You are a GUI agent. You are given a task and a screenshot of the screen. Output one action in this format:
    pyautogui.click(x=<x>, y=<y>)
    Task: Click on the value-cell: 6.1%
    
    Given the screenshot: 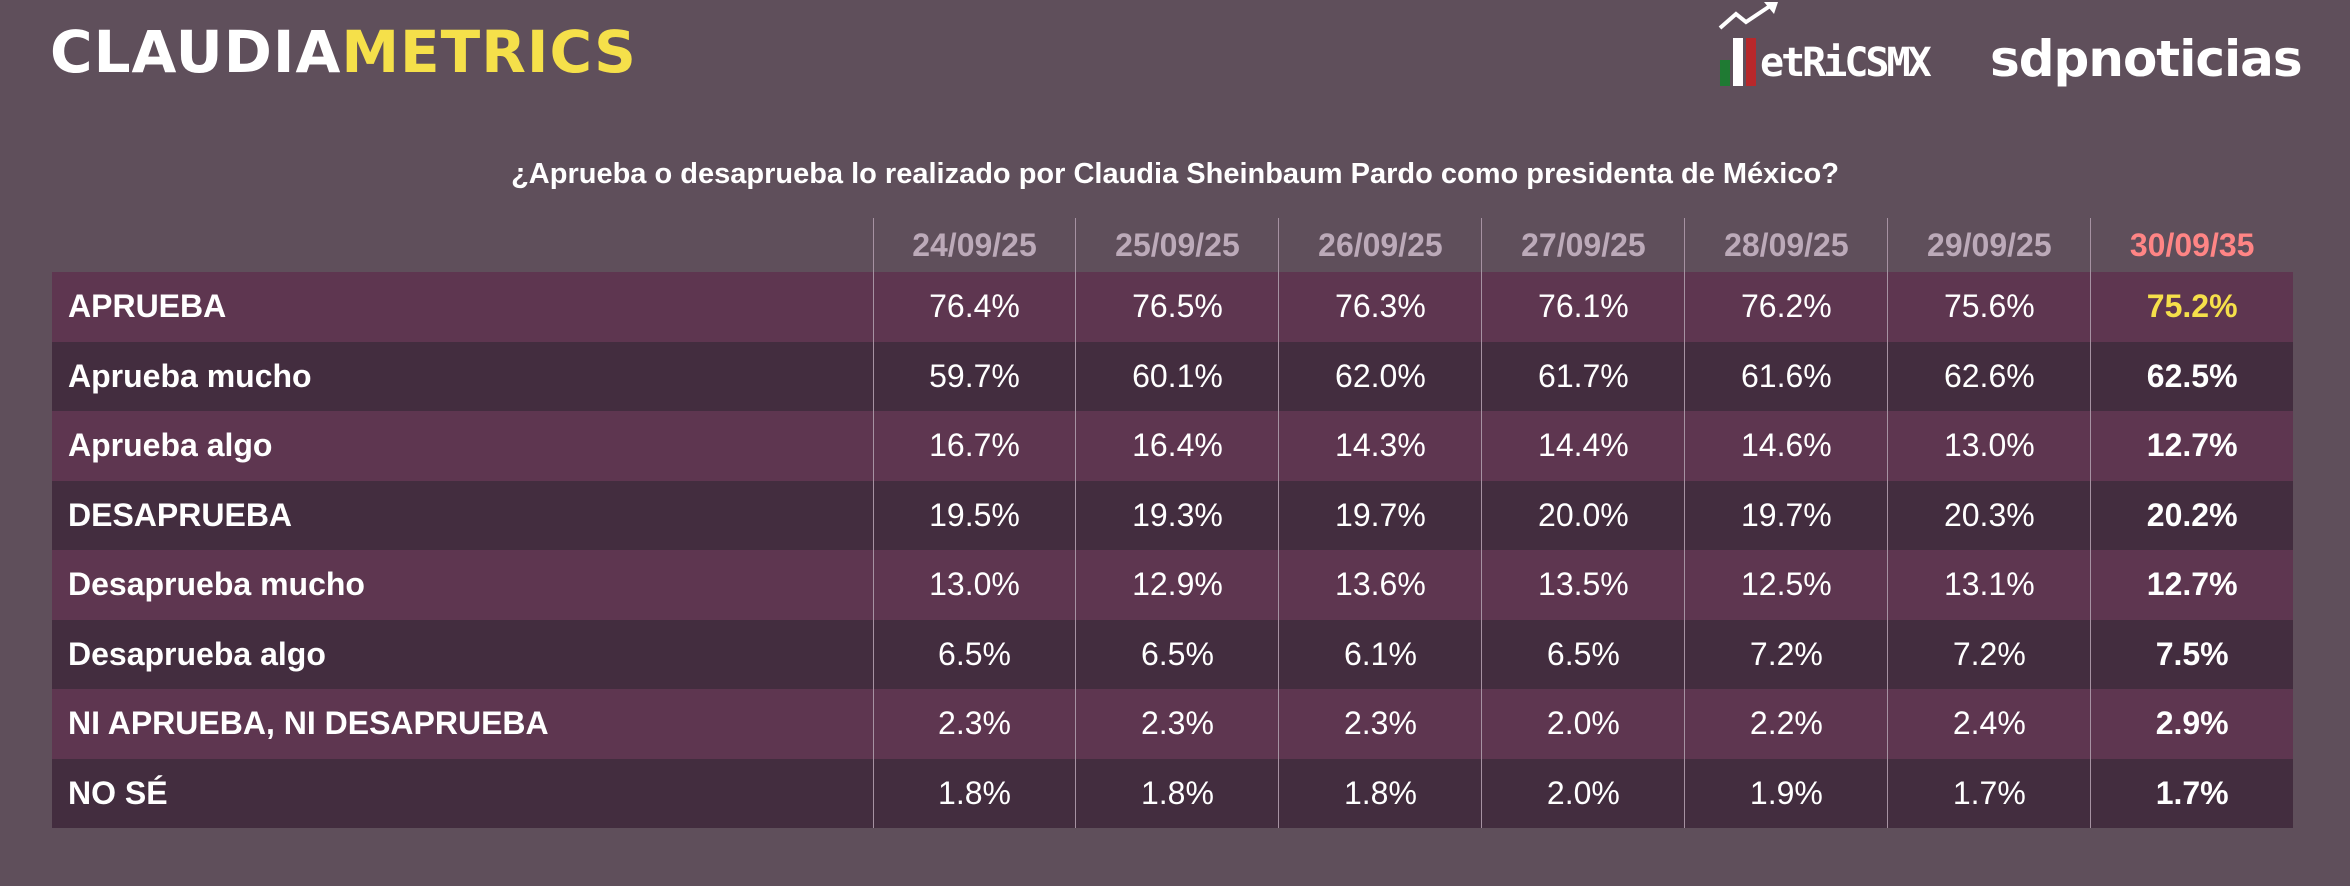 What is the action you would take?
    pyautogui.click(x=1380, y=654)
    